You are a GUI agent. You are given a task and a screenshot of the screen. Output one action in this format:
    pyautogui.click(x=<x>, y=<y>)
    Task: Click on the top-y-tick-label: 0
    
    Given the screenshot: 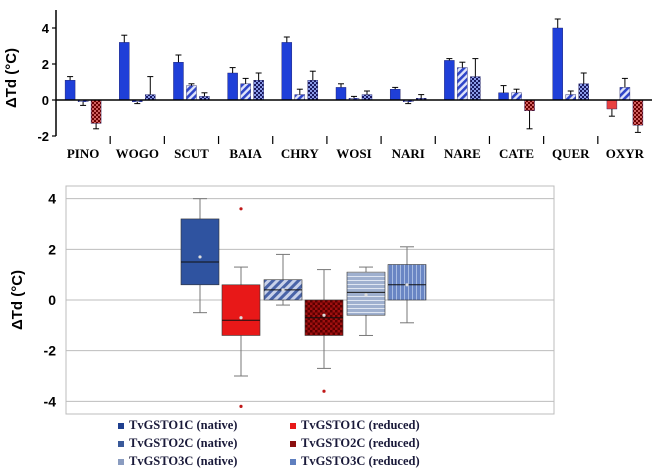 What is the action you would take?
    pyautogui.click(x=45, y=100)
    